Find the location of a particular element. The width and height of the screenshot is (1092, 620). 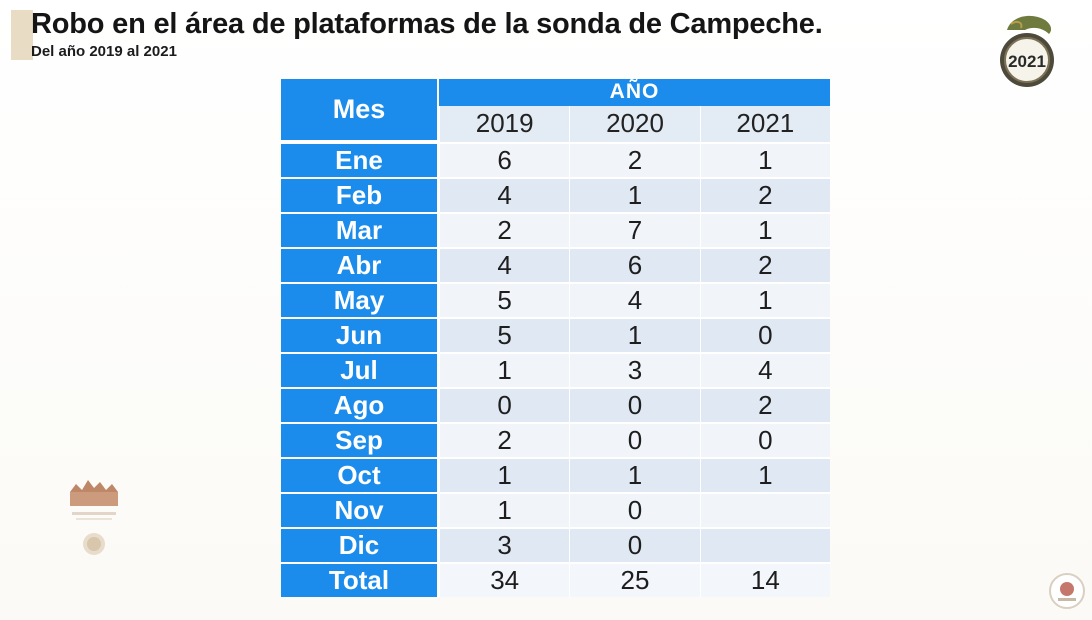

table-row: May 5 4 1 is located at coordinates (555, 299).